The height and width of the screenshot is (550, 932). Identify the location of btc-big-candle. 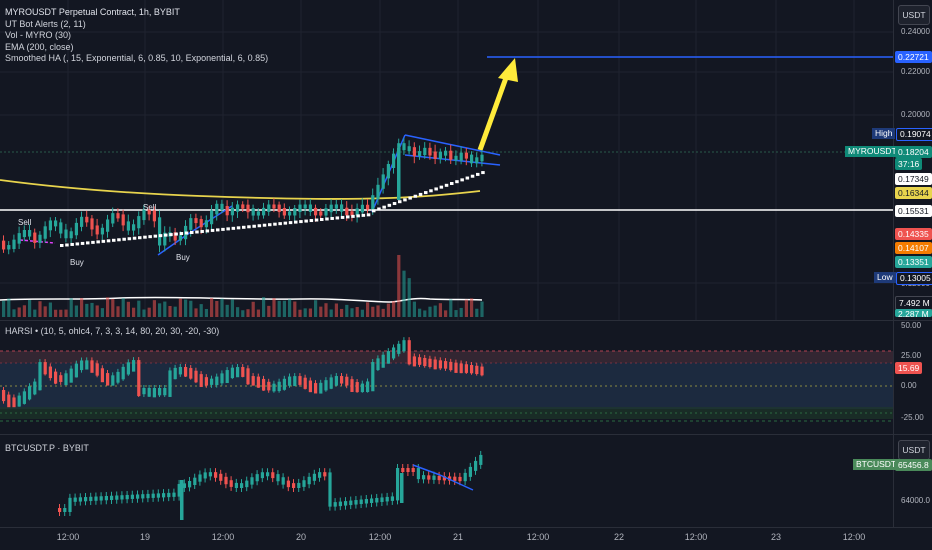
(182, 500).